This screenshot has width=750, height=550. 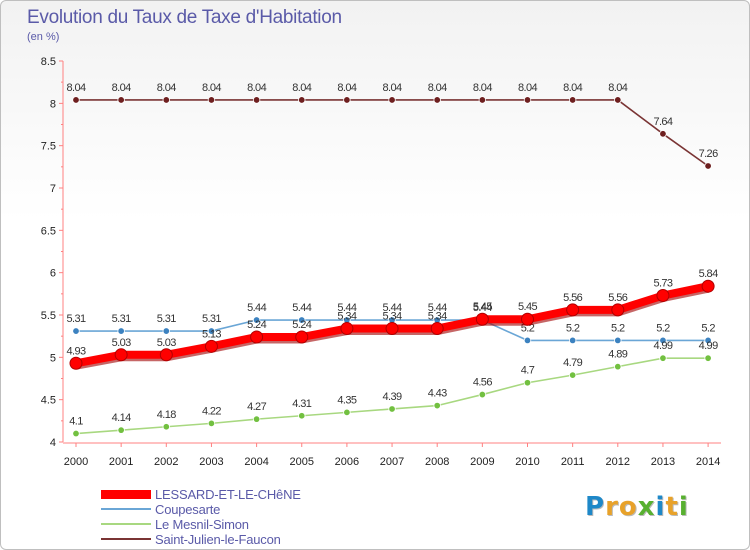 I want to click on y-tick-label: 4.5, so click(x=48, y=401).